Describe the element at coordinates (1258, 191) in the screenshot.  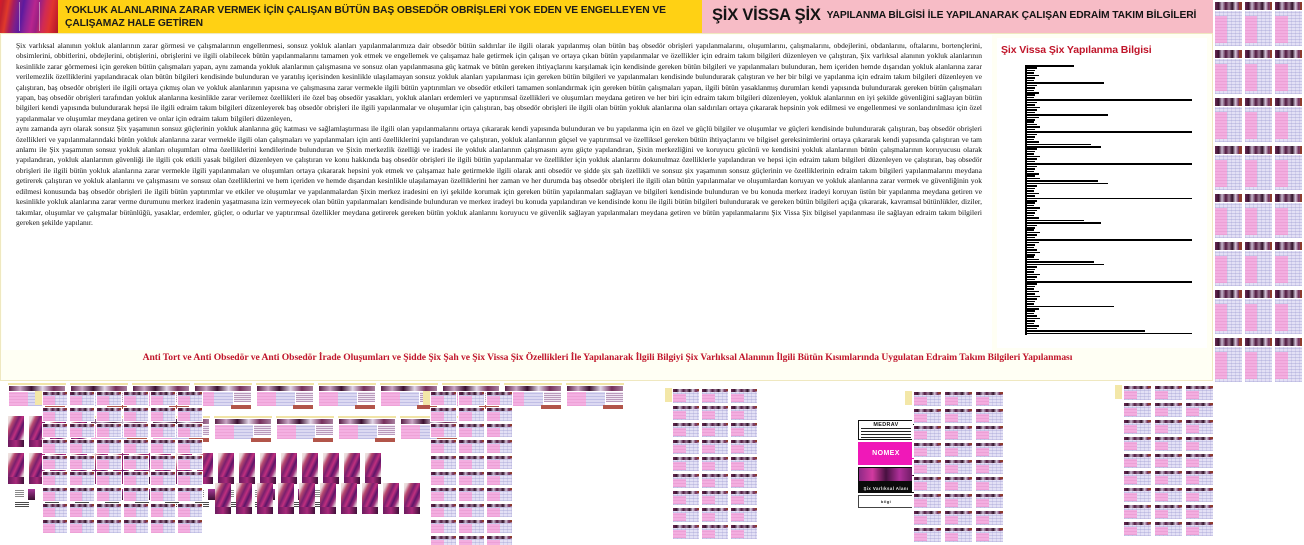
I see `right-thumbnail-column` at that location.